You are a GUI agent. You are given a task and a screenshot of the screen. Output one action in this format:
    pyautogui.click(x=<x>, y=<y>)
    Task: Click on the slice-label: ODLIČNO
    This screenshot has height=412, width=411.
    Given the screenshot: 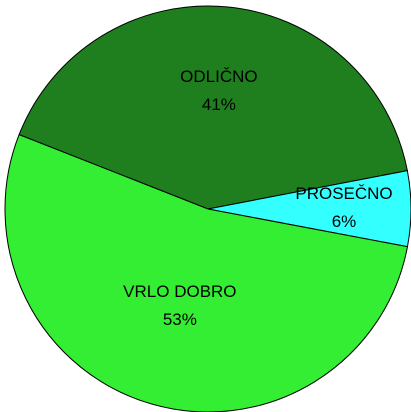 What is the action you would take?
    pyautogui.click(x=218, y=76)
    